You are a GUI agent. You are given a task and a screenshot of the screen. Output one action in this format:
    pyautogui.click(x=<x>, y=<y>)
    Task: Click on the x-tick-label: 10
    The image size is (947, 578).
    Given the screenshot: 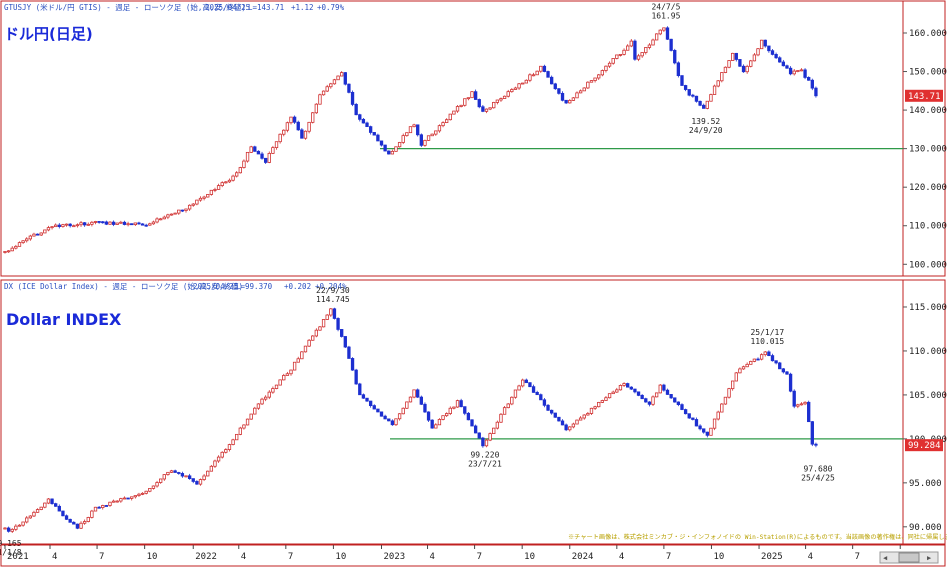 What is the action you would take?
    pyautogui.click(x=340, y=557)
    